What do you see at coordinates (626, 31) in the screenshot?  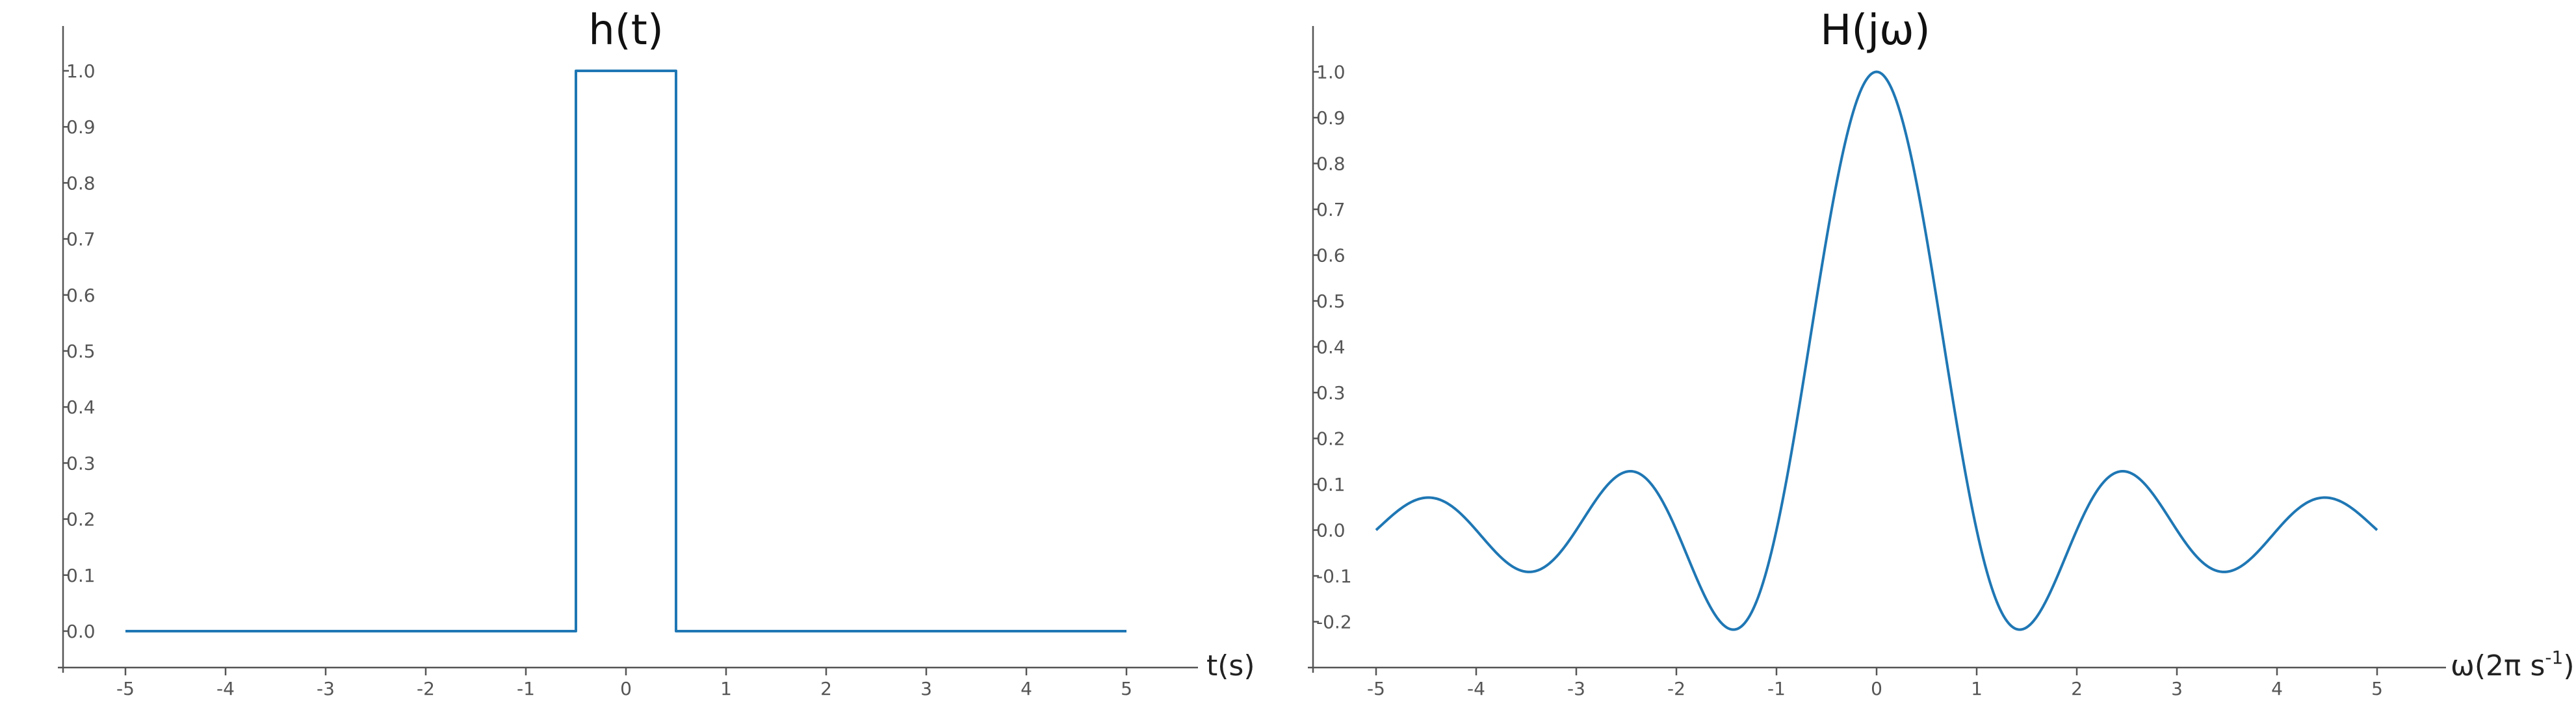 I see `chart-title-h-t: h(t)` at bounding box center [626, 31].